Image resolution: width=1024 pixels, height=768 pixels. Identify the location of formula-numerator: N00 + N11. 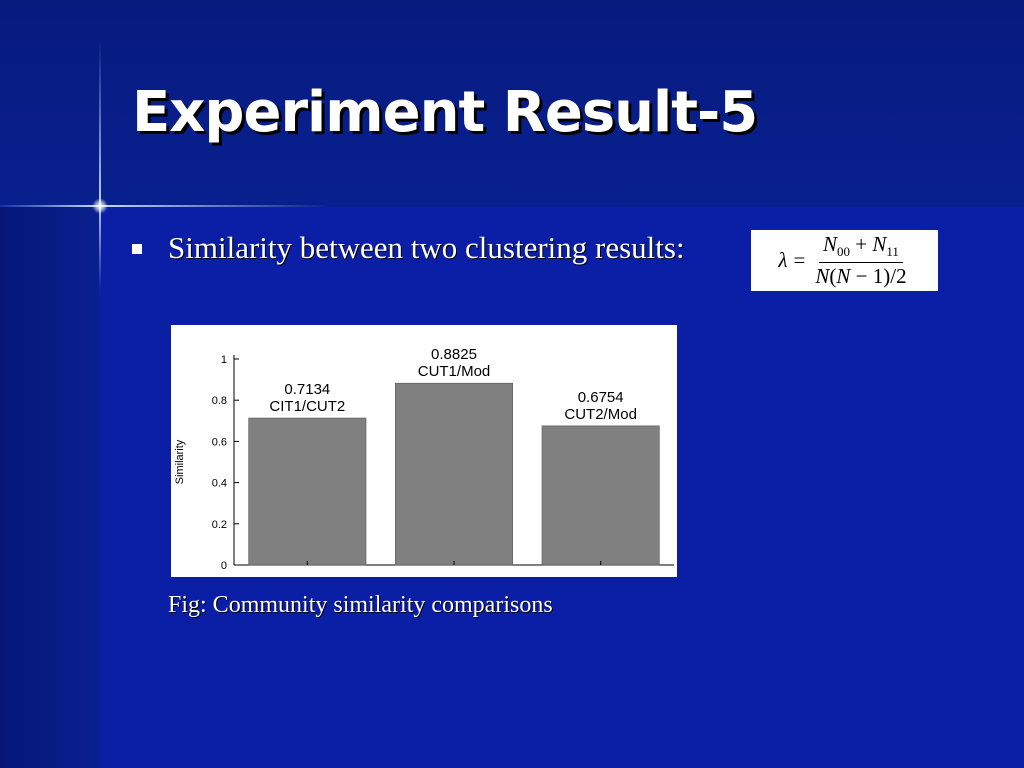
(861, 247).